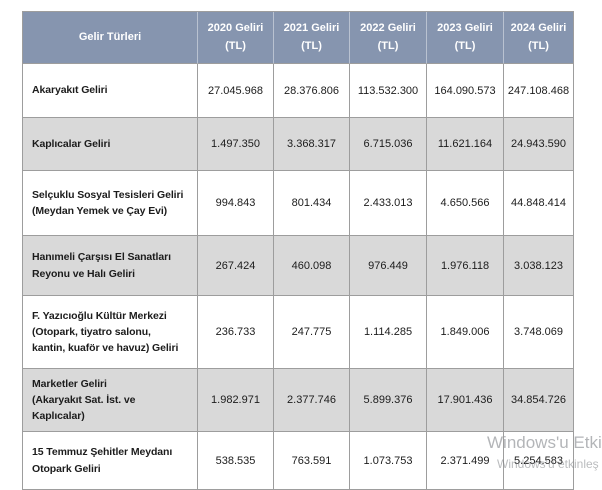 The width and height of the screenshot is (602, 490). Describe the element at coordinates (548, 464) in the screenshot. I see `windows-activation-watermark-line2: Windows'u etkinleş` at that location.